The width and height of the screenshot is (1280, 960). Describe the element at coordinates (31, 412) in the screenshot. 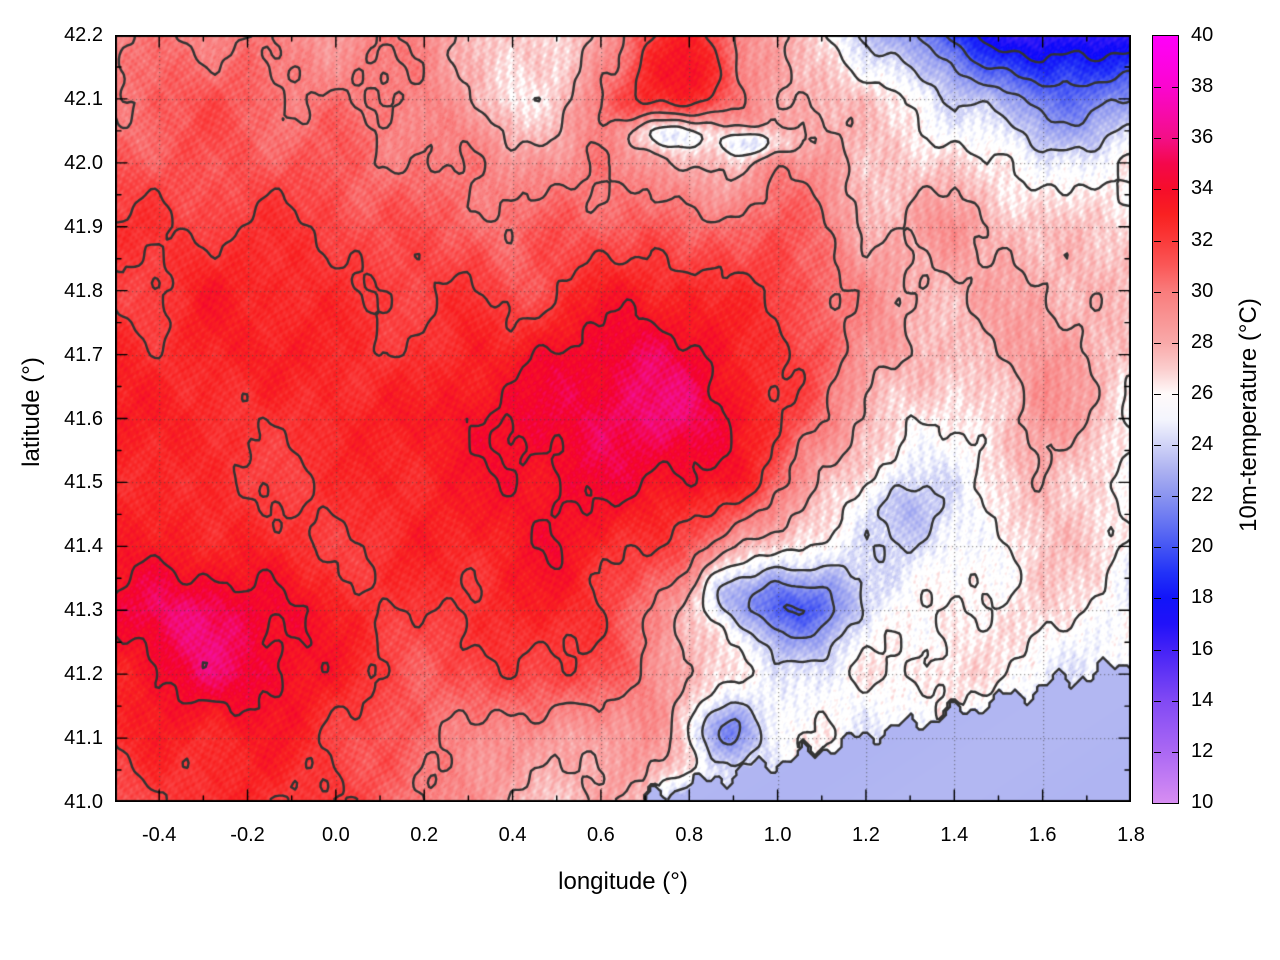

I see `y-axis-title: latitude (°)` at that location.